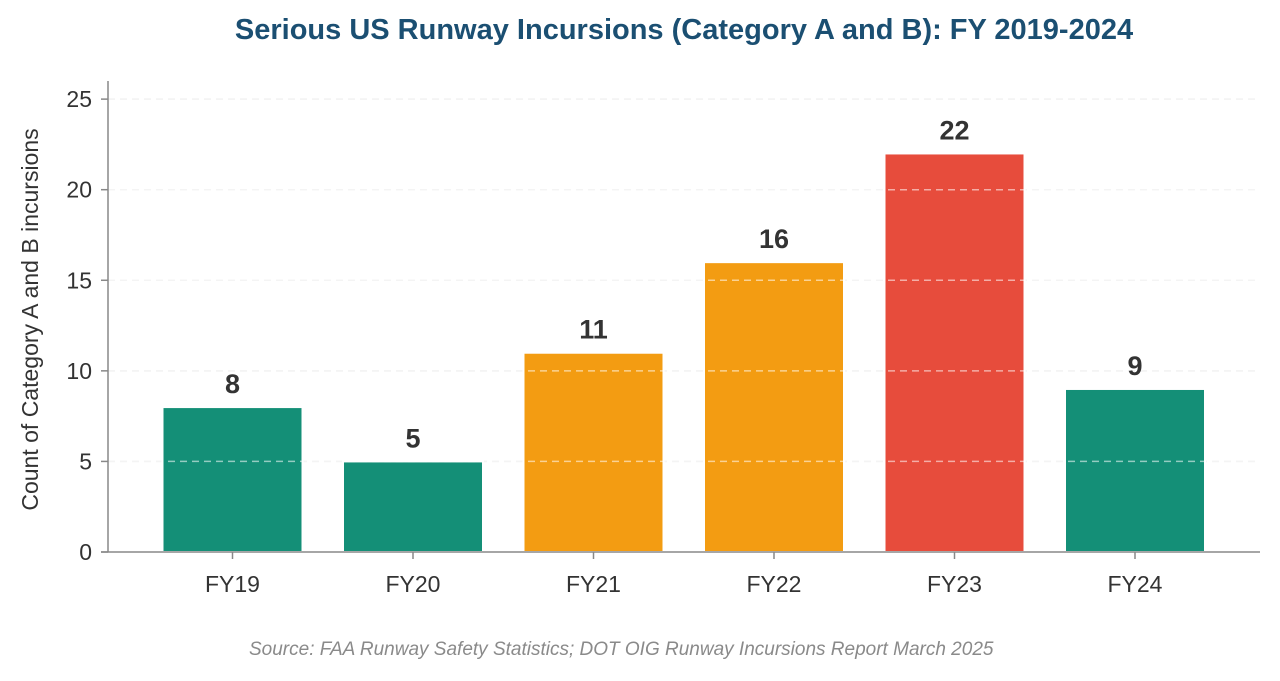 The height and width of the screenshot is (681, 1280). I want to click on bar-fy21, so click(593, 452).